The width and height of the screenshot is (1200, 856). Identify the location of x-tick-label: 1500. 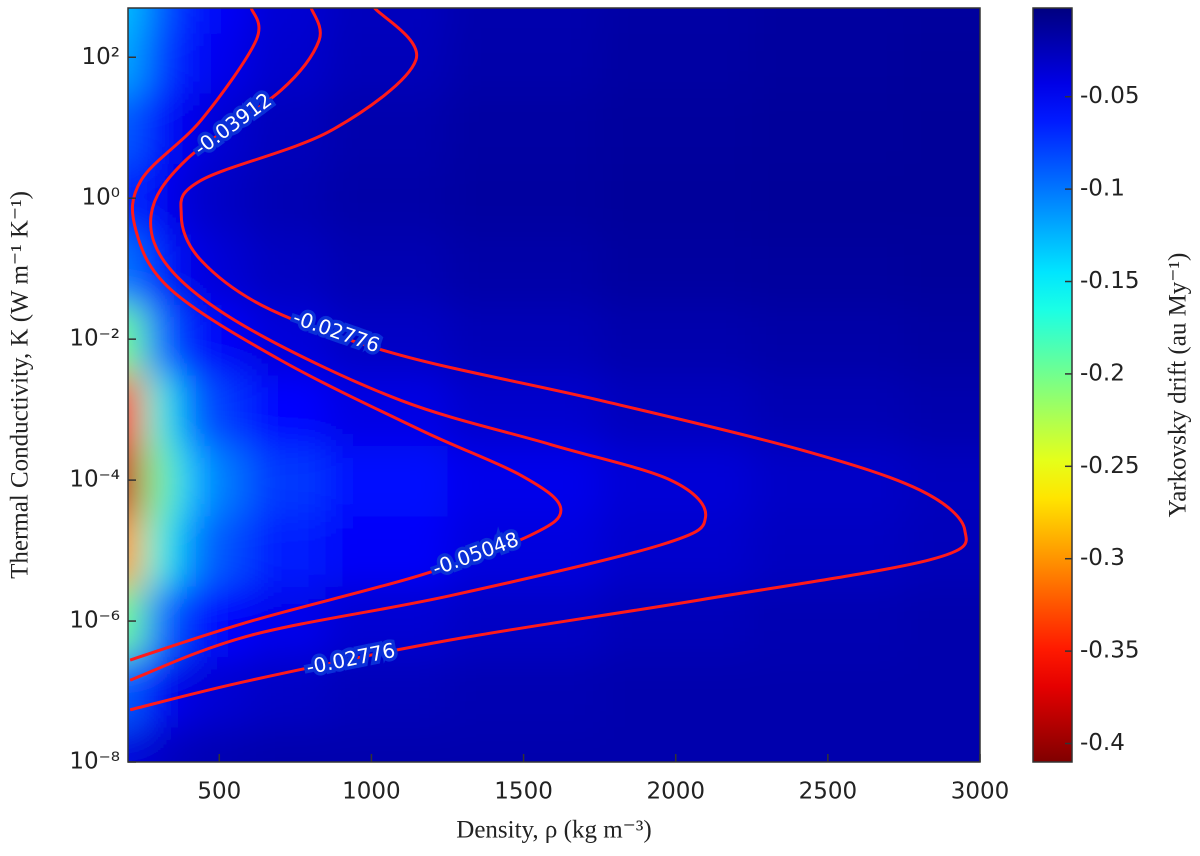
(523, 792).